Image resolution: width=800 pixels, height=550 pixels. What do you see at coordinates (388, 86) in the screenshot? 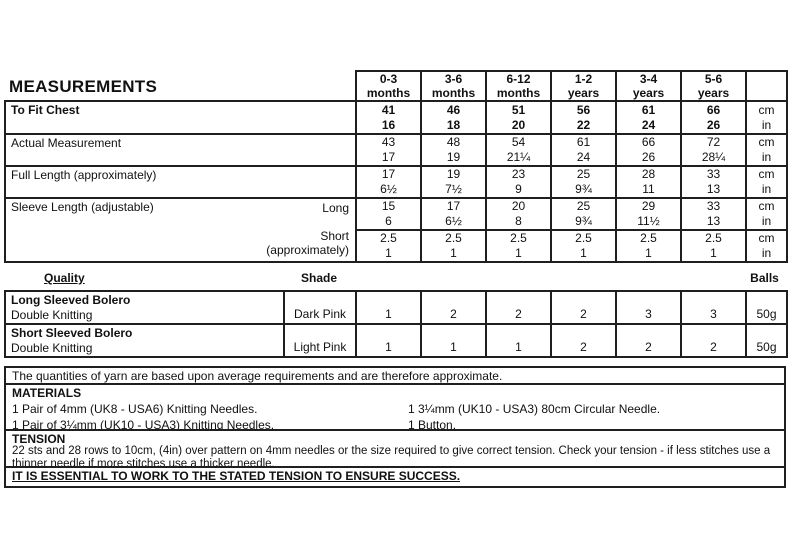
I see `age-column-header: 0-3 months` at bounding box center [388, 86].